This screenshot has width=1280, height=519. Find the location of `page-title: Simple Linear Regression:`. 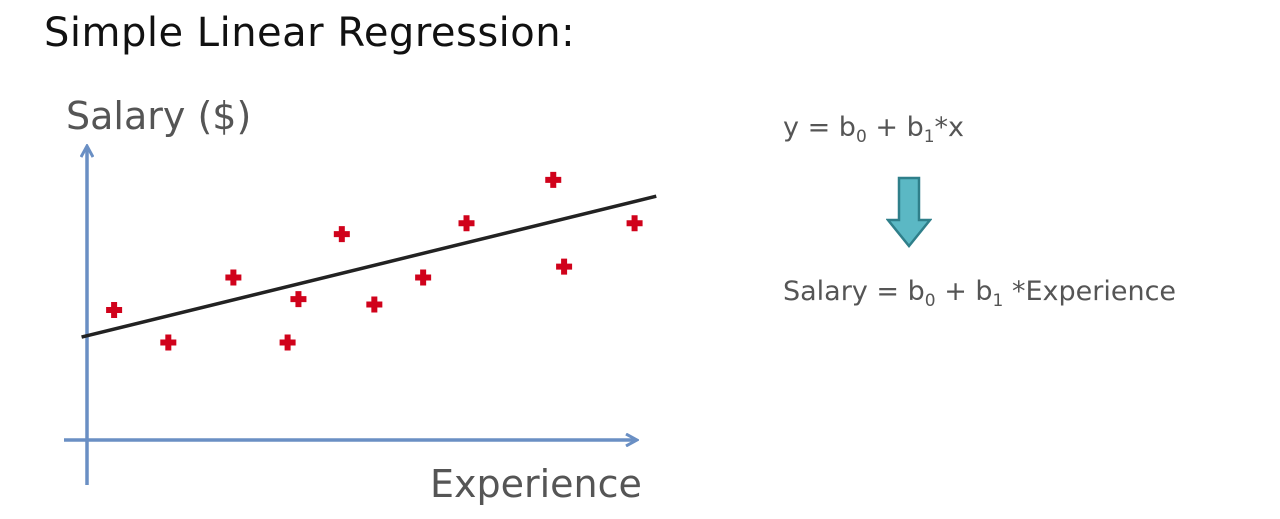

page-title: Simple Linear Regression: is located at coordinates (310, 33).